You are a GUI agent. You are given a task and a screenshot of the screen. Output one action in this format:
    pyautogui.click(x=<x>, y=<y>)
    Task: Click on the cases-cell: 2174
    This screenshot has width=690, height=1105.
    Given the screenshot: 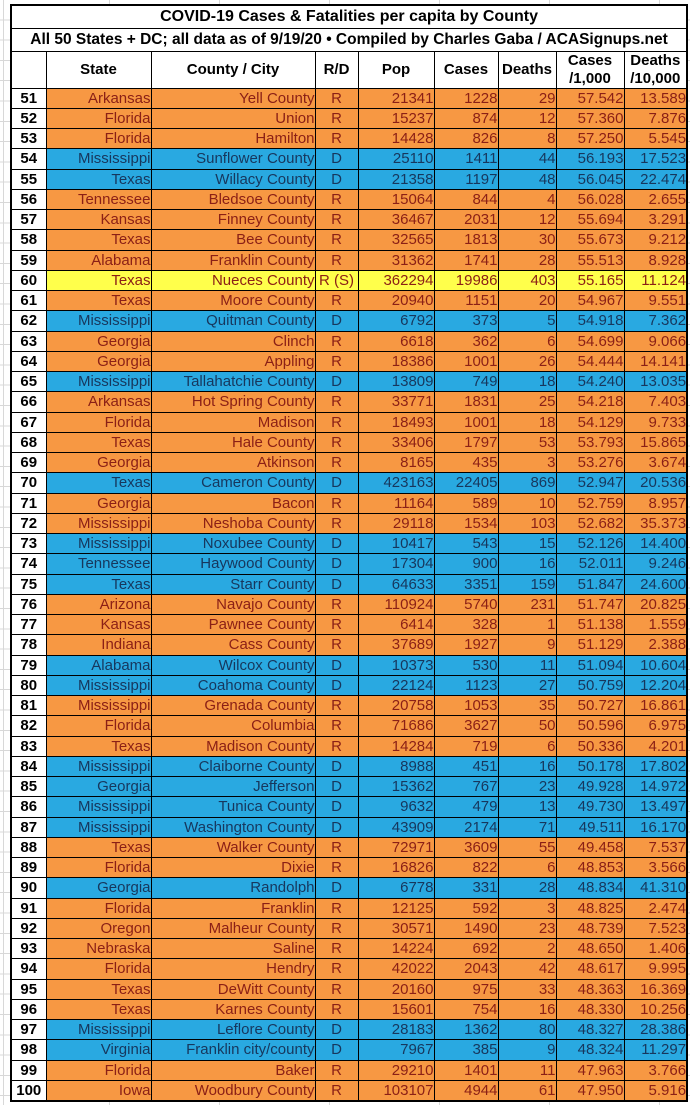 What is the action you would take?
    pyautogui.click(x=466, y=827)
    